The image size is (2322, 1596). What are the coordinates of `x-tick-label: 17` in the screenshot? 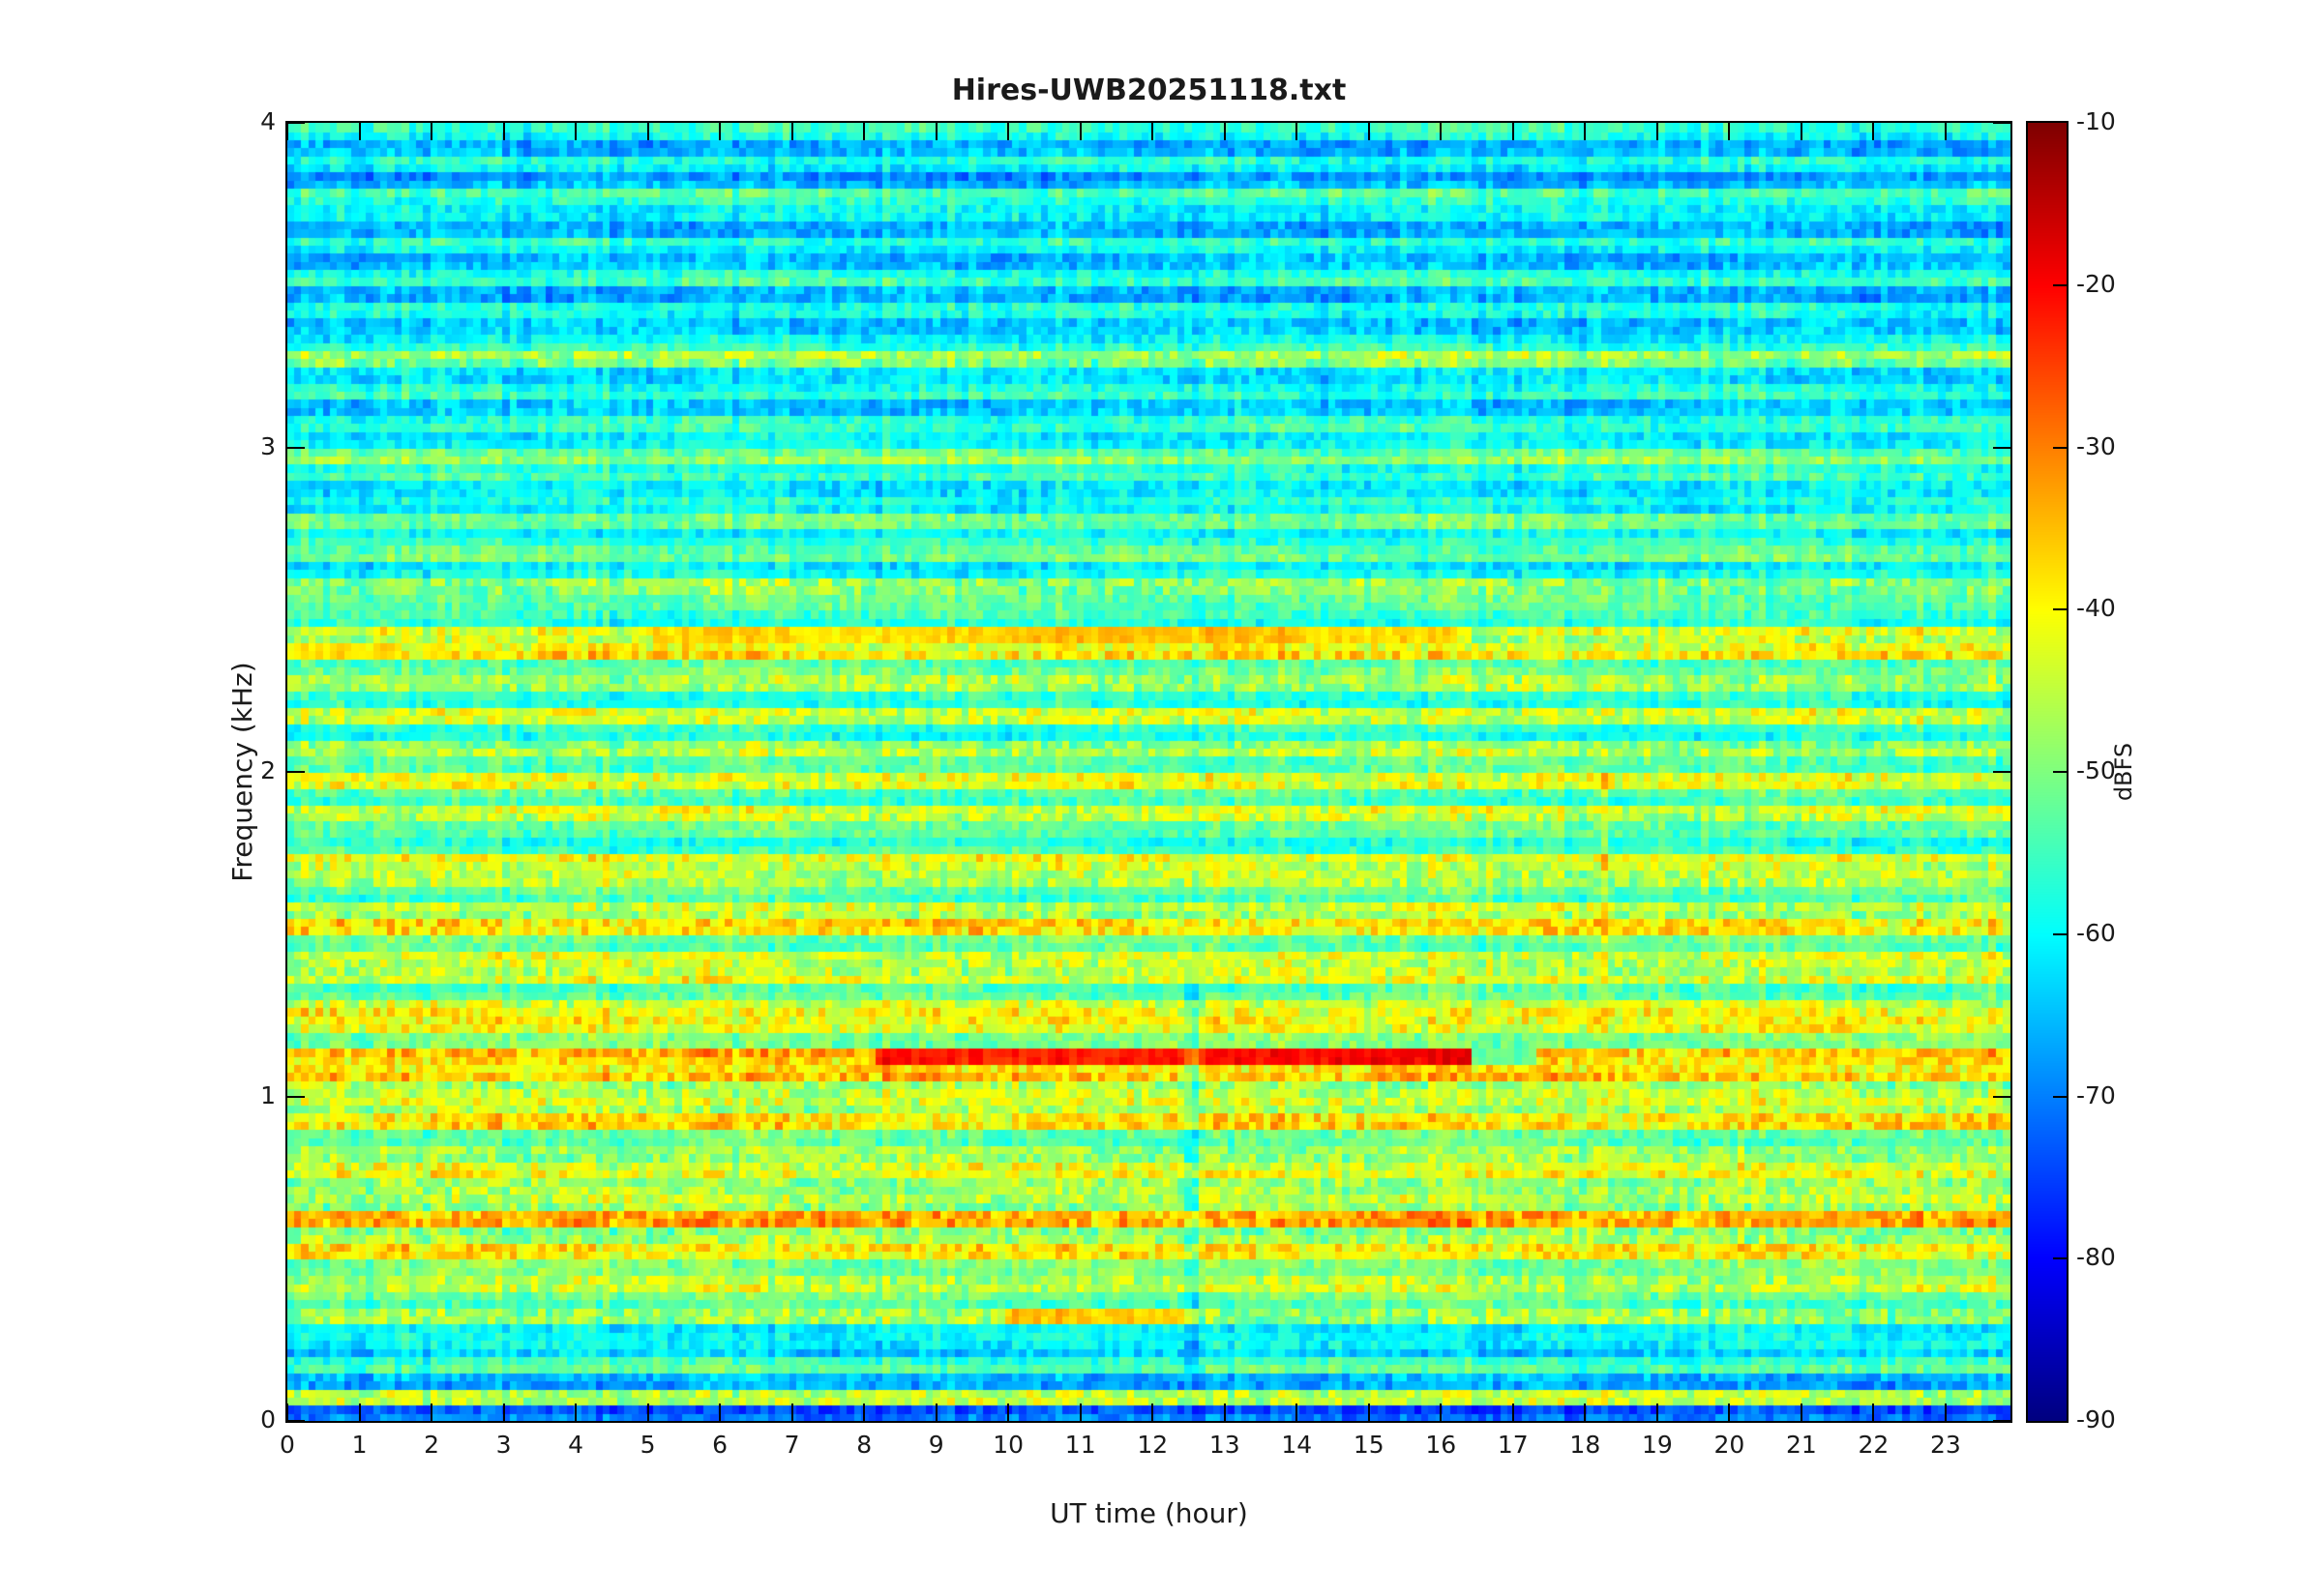 It's located at (1513, 1445).